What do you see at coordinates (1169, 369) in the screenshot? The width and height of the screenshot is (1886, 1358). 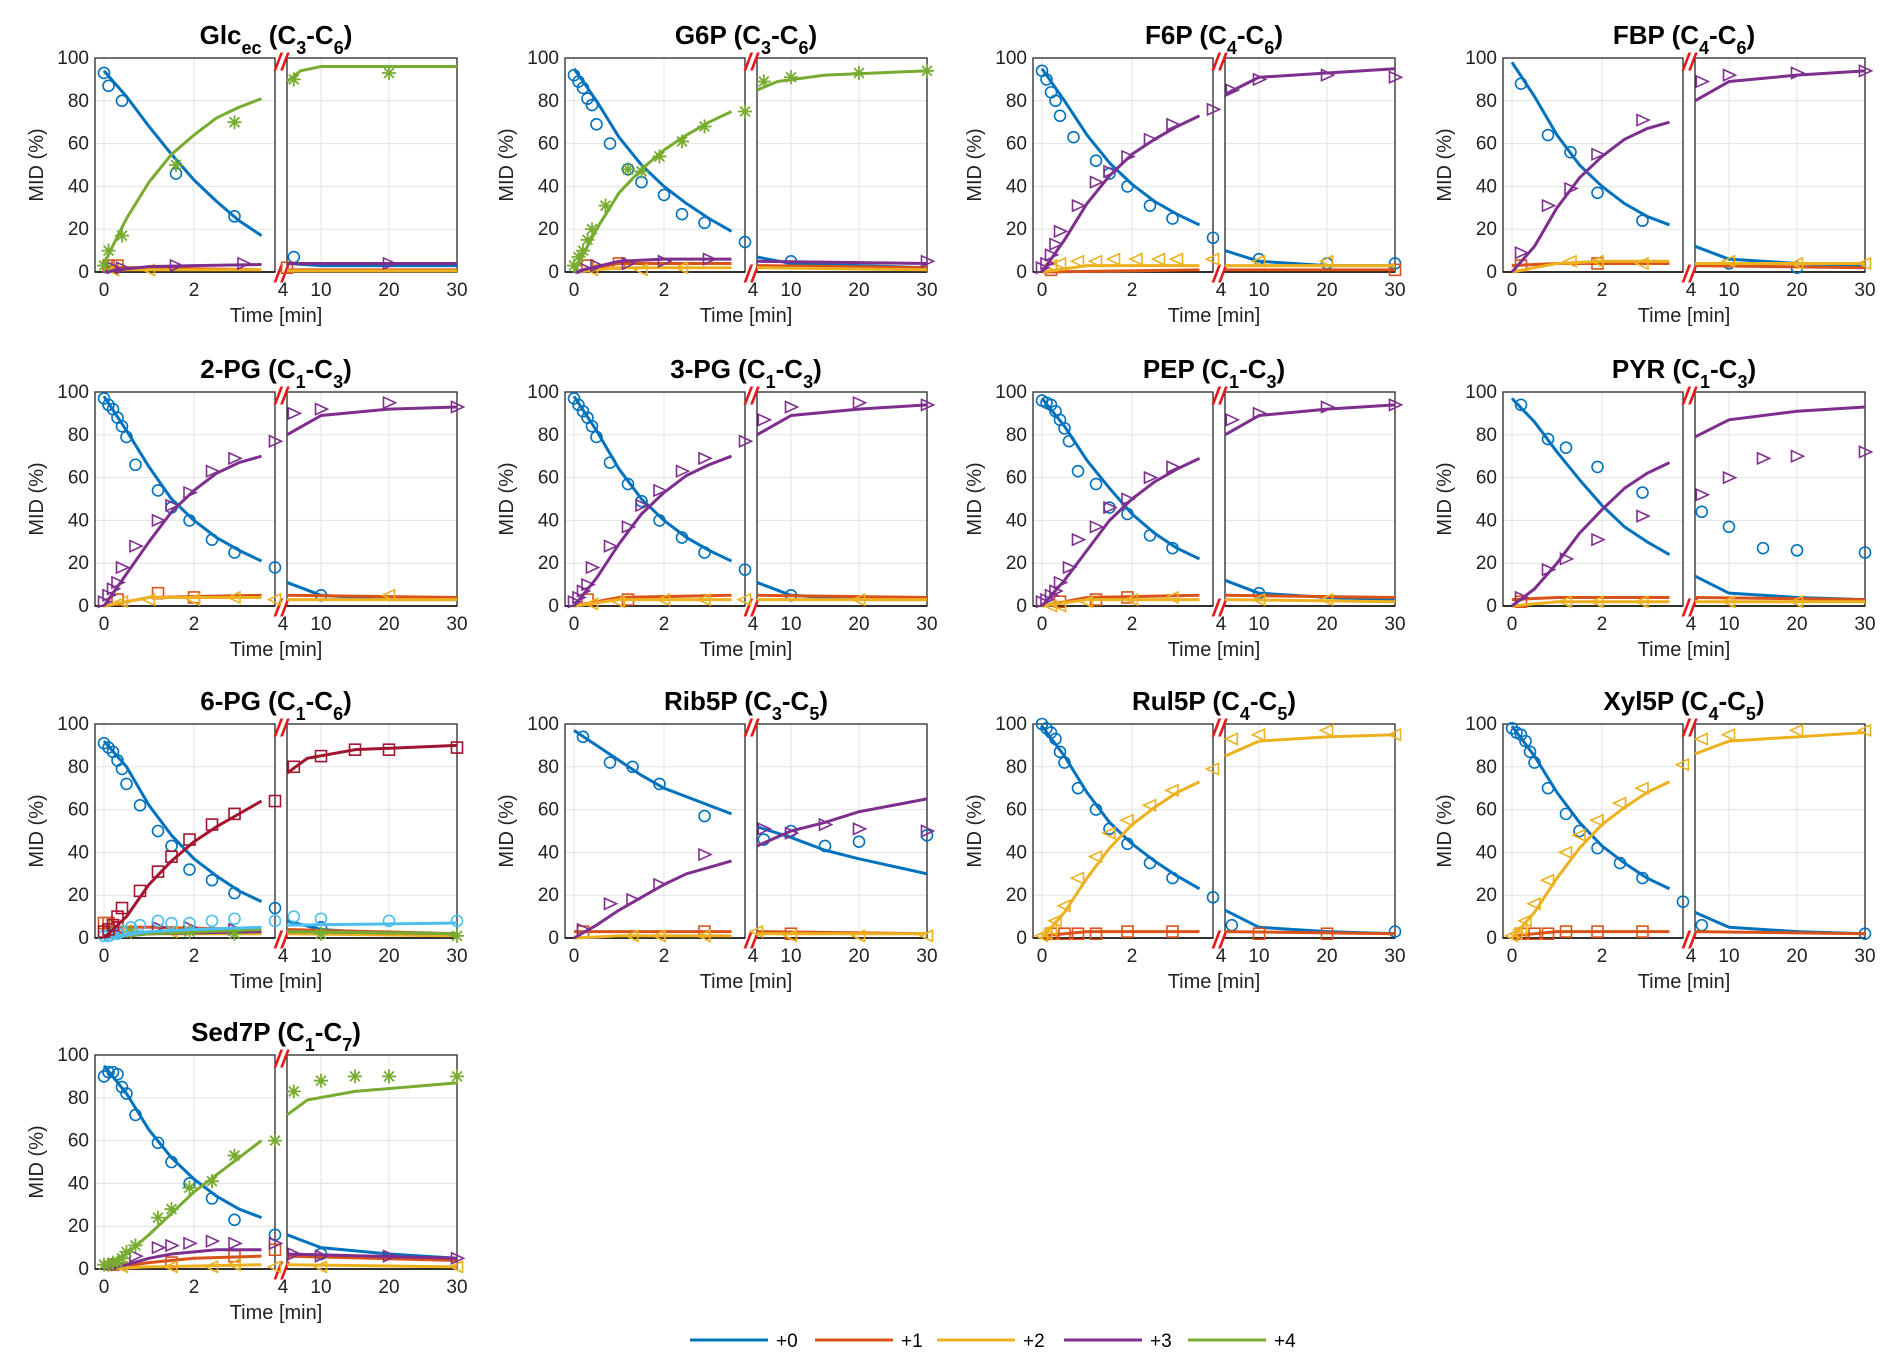 I see `title-main: PEP` at bounding box center [1169, 369].